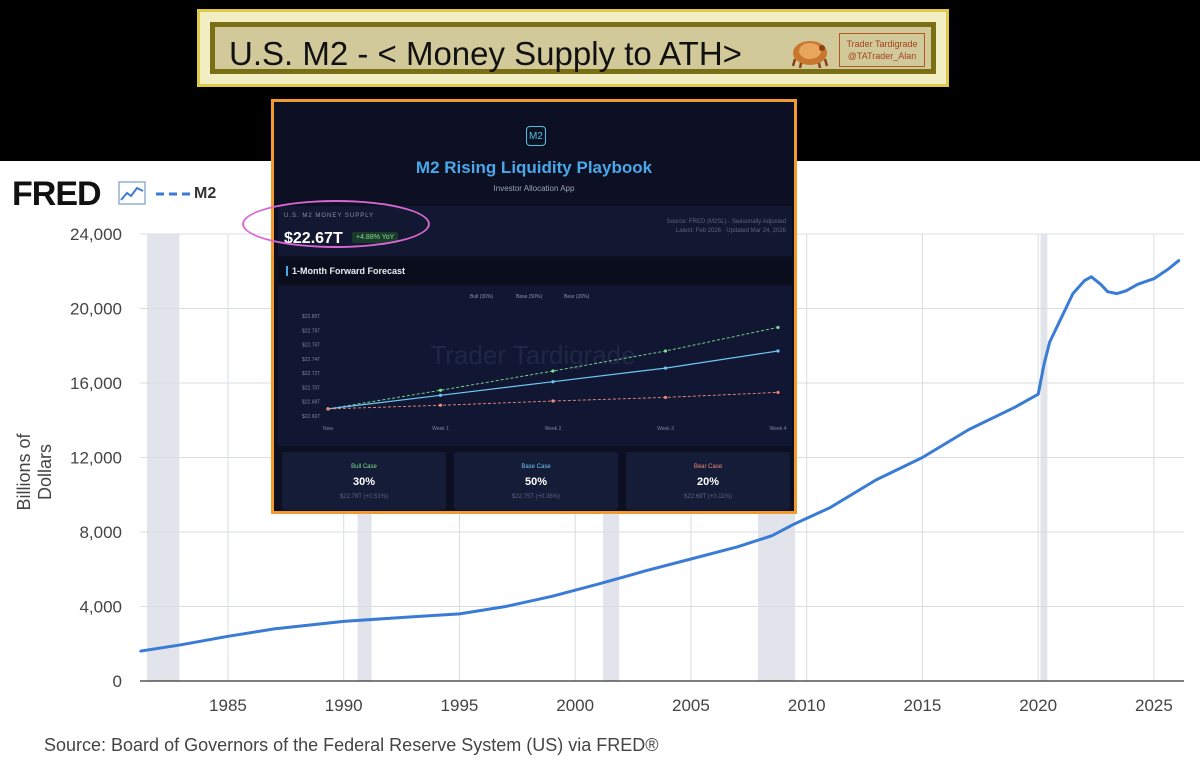  I want to click on bull-case-pct: 30%, so click(364, 482).